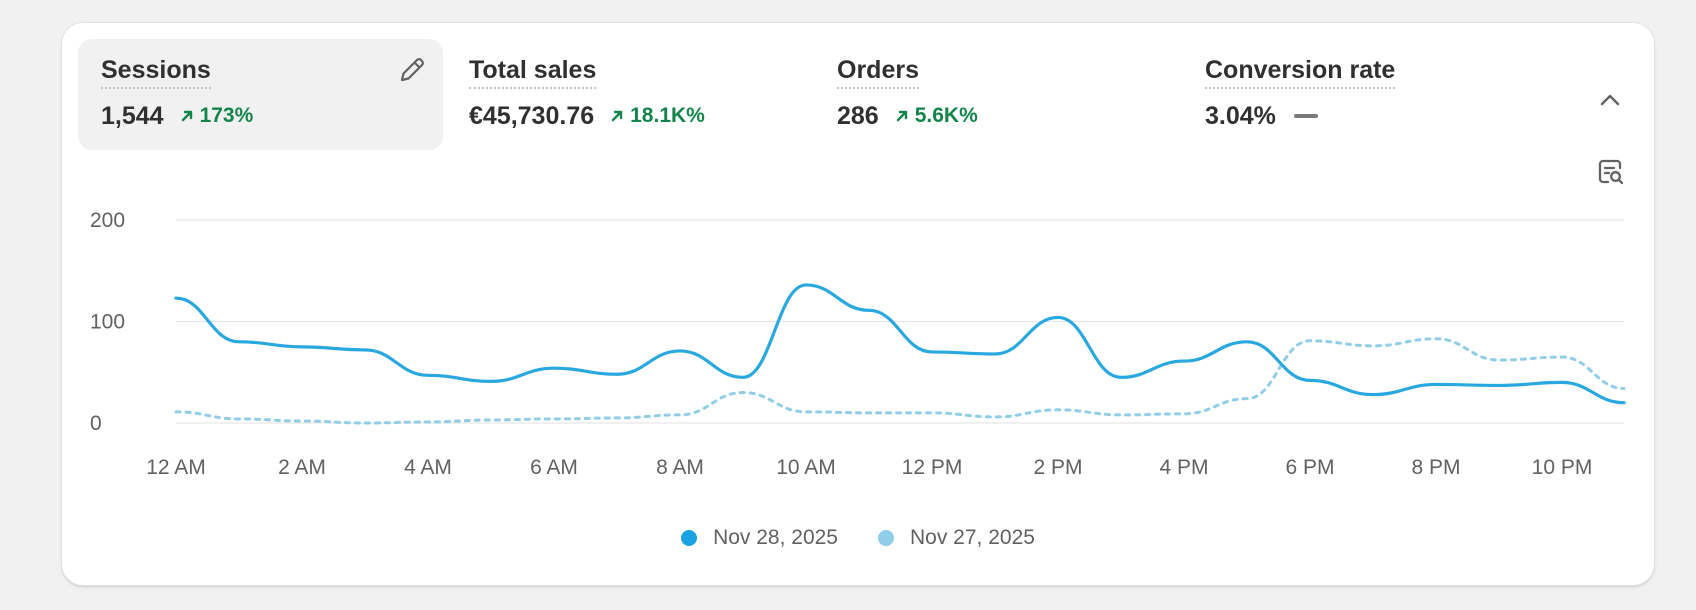 Image resolution: width=1696 pixels, height=610 pixels. Describe the element at coordinates (96, 423) in the screenshot. I see `y-tick-label: 0` at that location.